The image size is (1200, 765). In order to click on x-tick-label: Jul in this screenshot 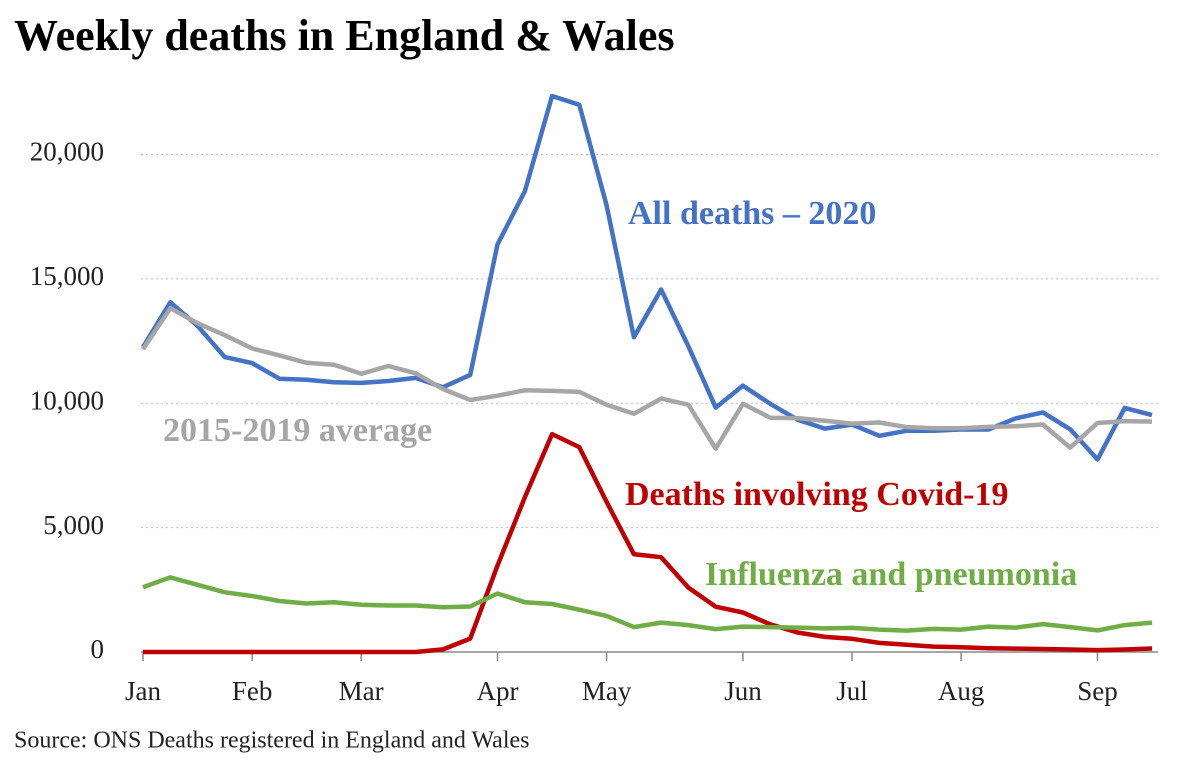, I will do `click(852, 691)`.